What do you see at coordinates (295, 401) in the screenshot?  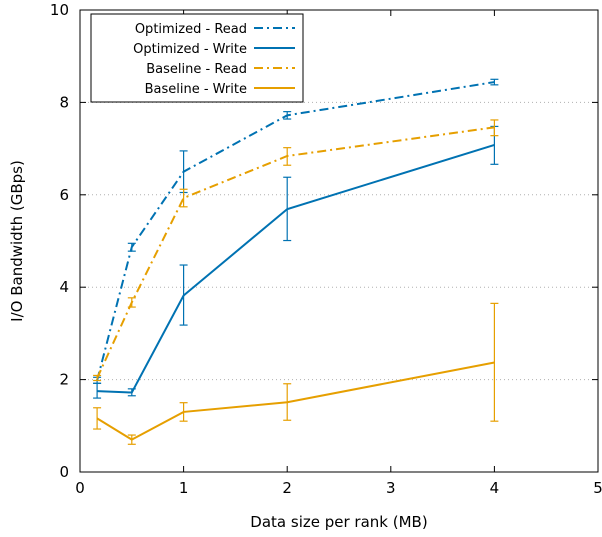 I see `series-line` at bounding box center [295, 401].